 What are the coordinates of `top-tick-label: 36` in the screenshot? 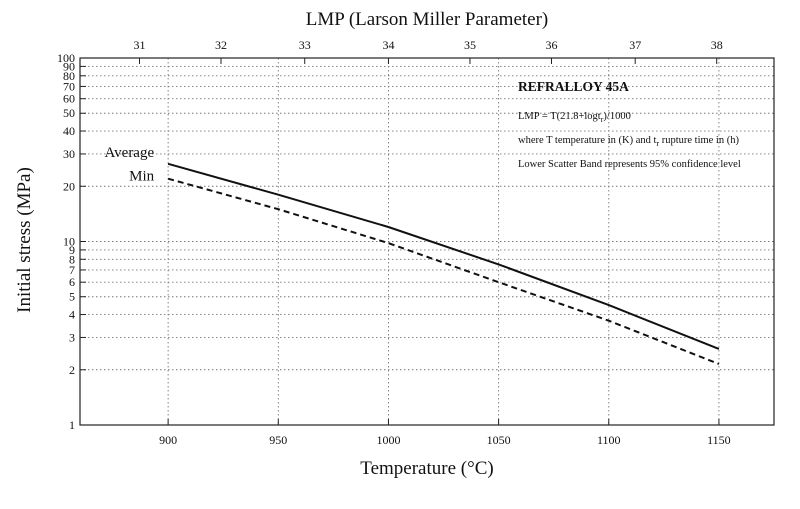 It's located at (551, 45).